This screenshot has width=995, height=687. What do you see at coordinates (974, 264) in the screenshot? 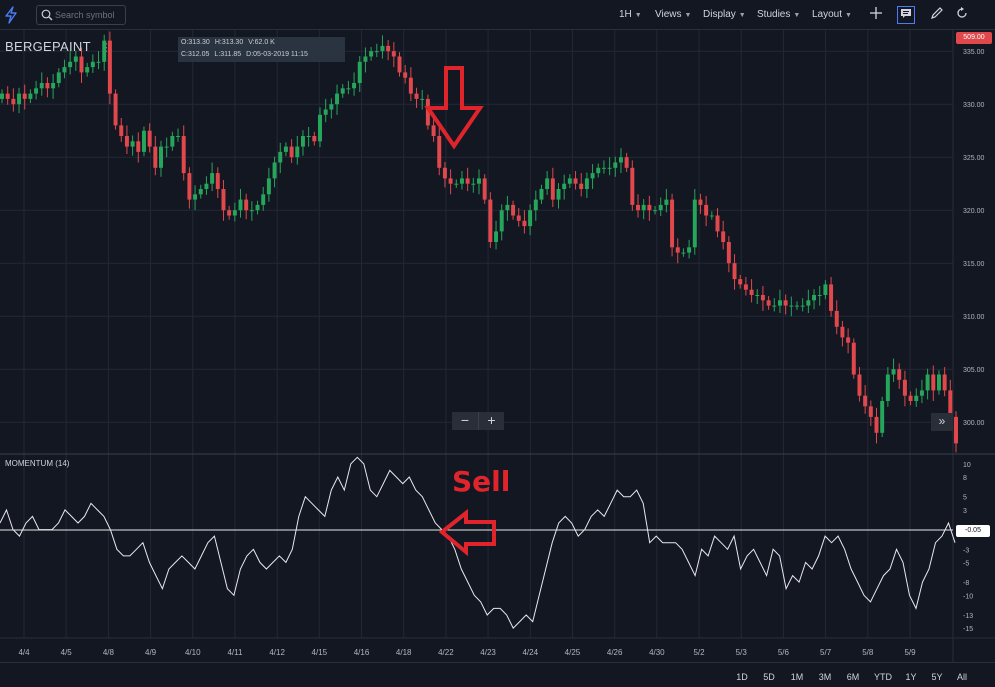
I see `price-tick-label: 315.00` at bounding box center [974, 264].